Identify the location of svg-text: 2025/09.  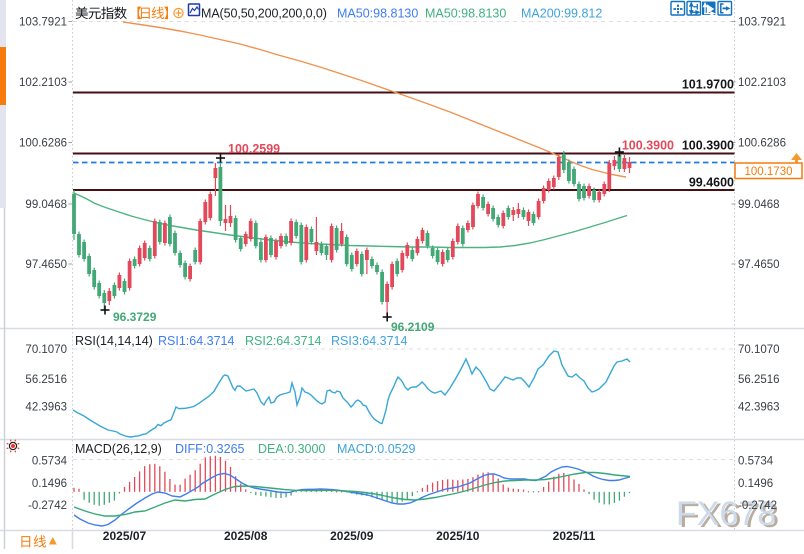
(352, 536).